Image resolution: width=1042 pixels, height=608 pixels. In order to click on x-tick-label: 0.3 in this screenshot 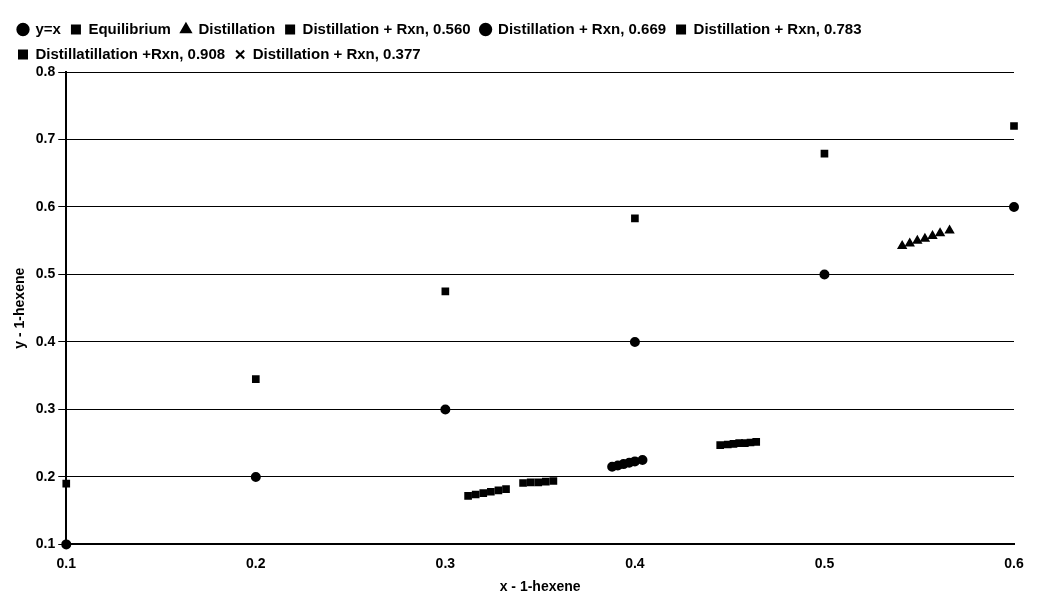, I will do `click(445, 562)`.